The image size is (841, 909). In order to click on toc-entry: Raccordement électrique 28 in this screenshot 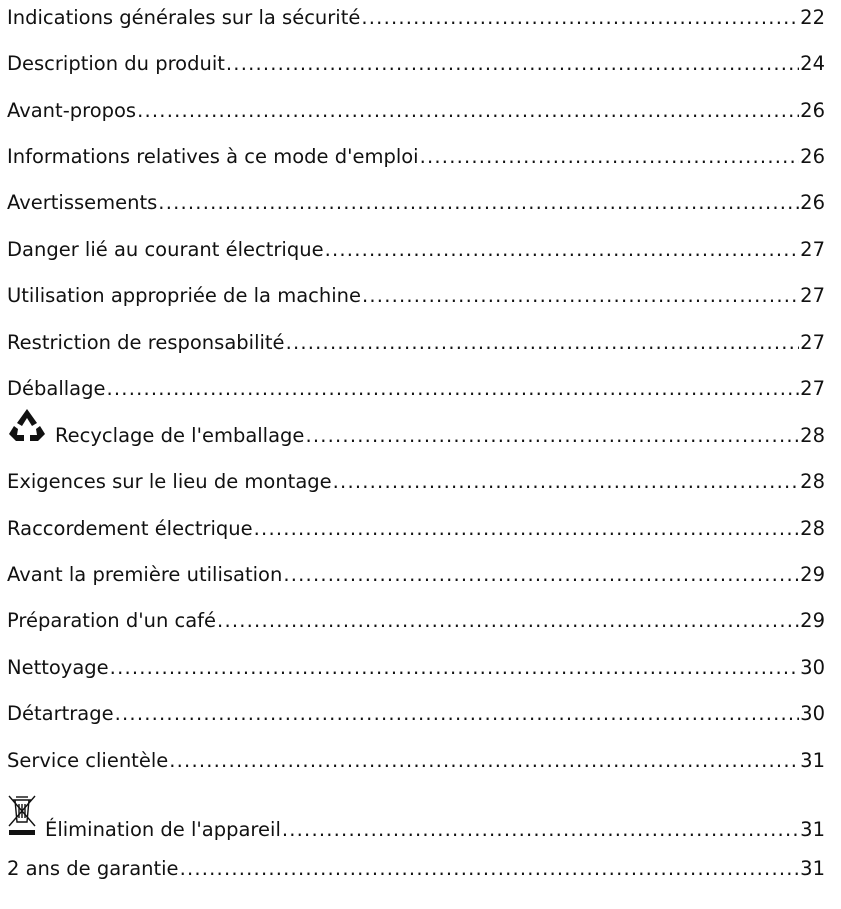, I will do `click(416, 526)`.